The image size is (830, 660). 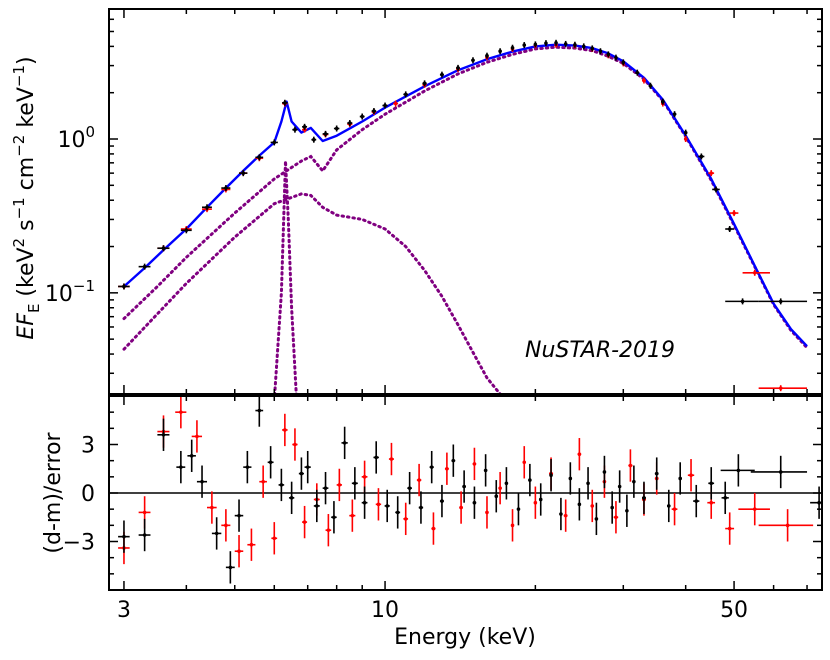 What do you see at coordinates (53, 492) in the screenshot?
I see `residual-y-axis-label: (d-m)/error` at bounding box center [53, 492].